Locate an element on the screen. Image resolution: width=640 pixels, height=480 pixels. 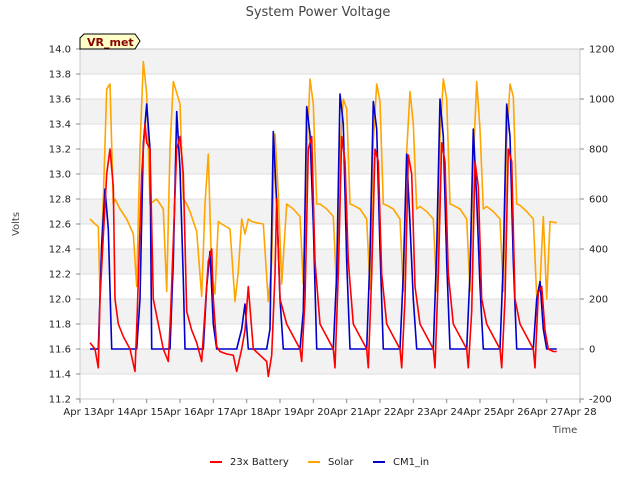
y2-tick-label: 1200 is located at coordinates (601, 50).